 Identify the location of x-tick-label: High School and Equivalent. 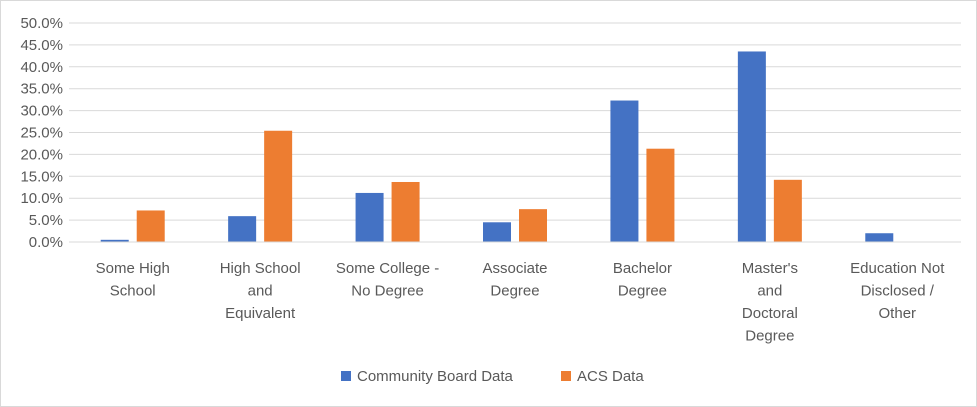
(260, 291).